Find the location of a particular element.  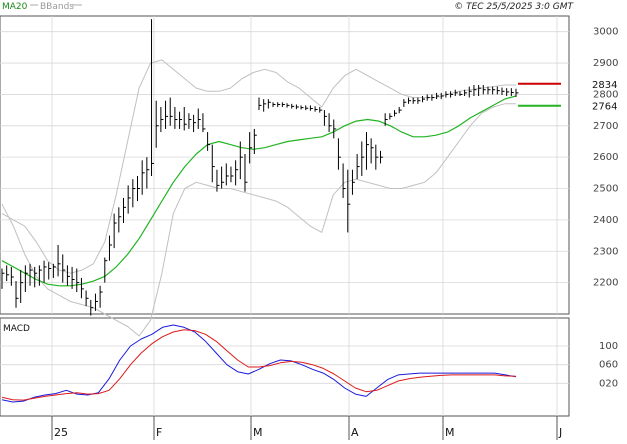

price-y-tick-label: 2800 is located at coordinates (605, 94).